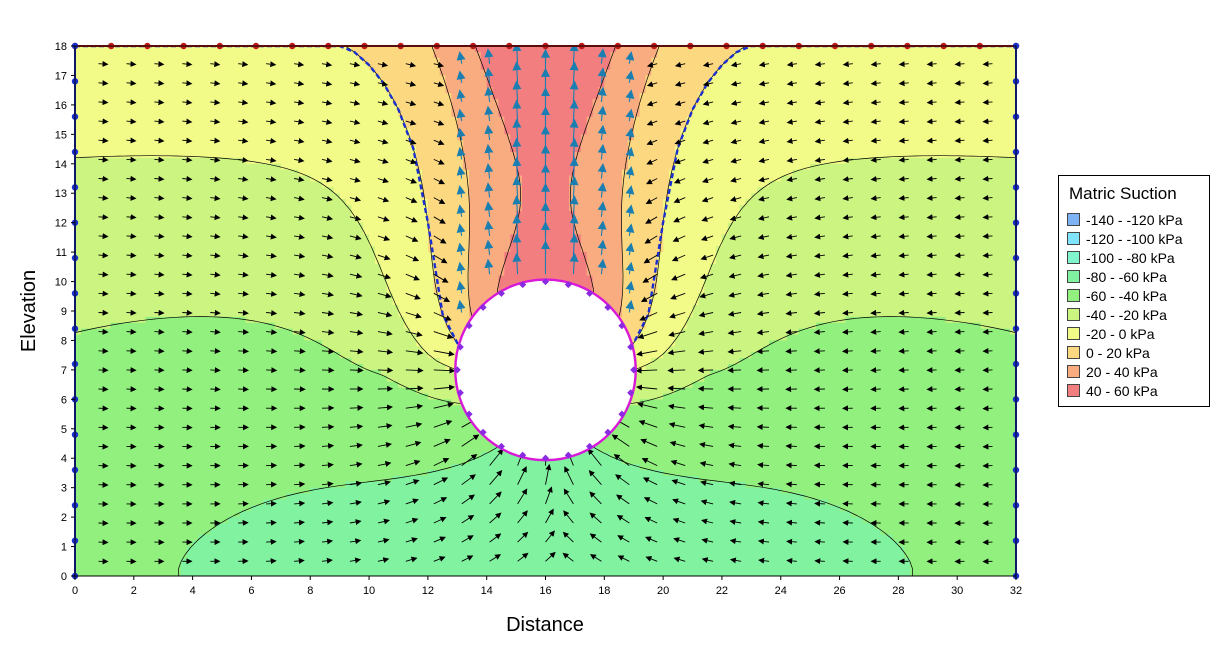 Image resolution: width=1222 pixels, height=661 pixels. I want to click on y-tick-label: 2, so click(64, 518).